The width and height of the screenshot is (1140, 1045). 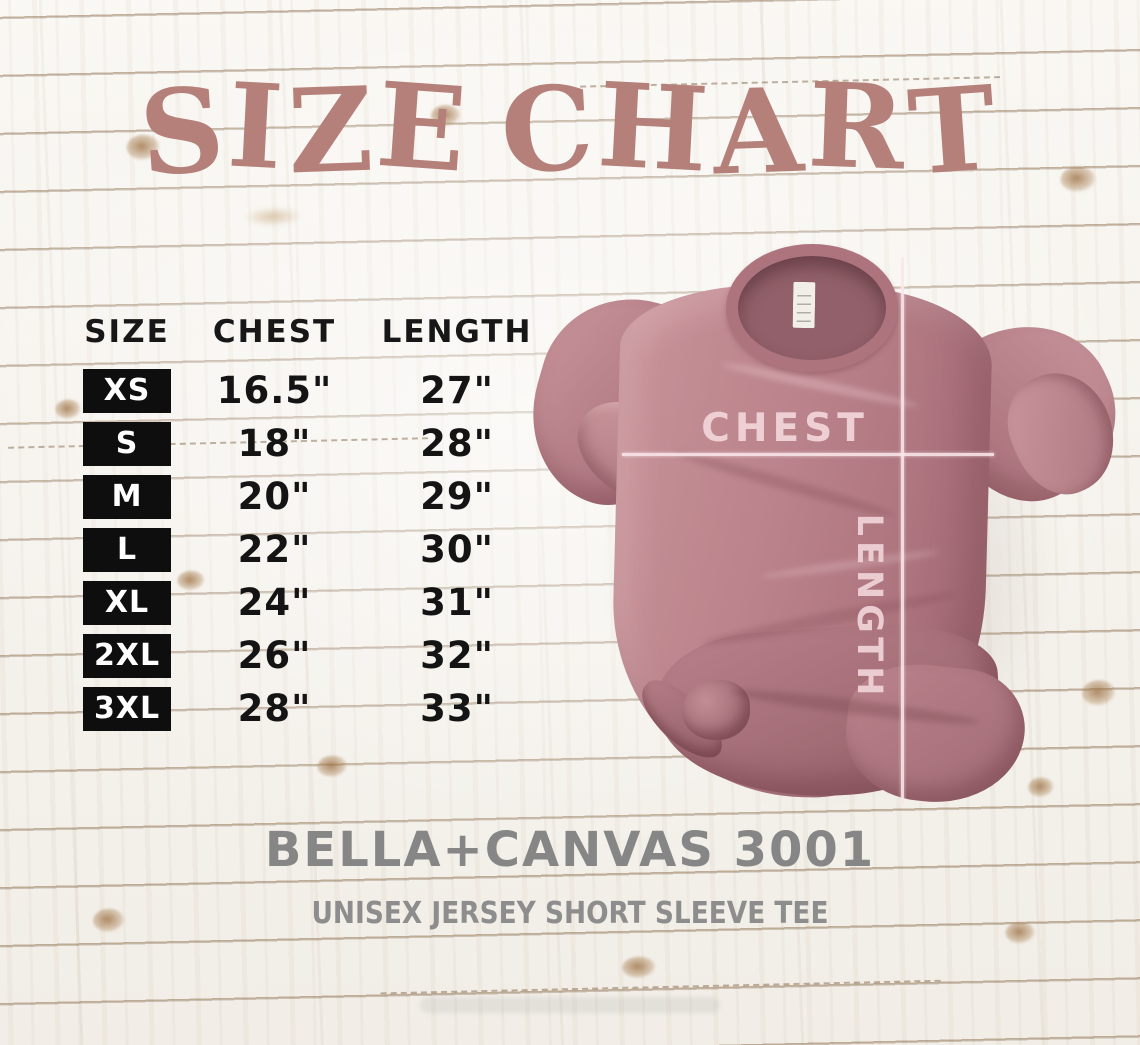 I want to click on length-measure-line, so click(x=902, y=531).